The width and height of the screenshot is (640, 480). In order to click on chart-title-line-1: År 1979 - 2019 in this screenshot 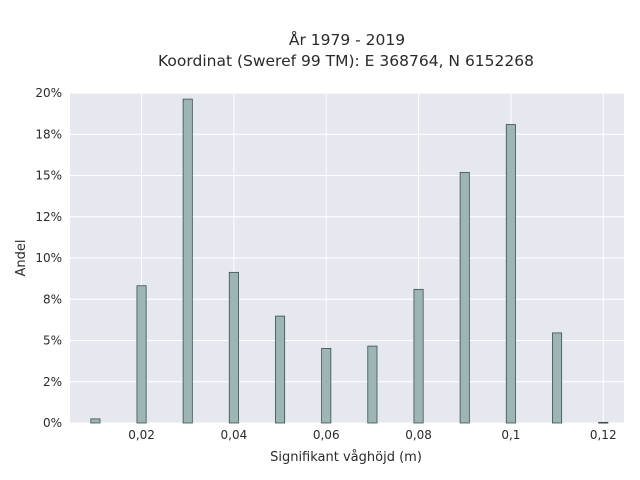, I will do `click(347, 39)`.